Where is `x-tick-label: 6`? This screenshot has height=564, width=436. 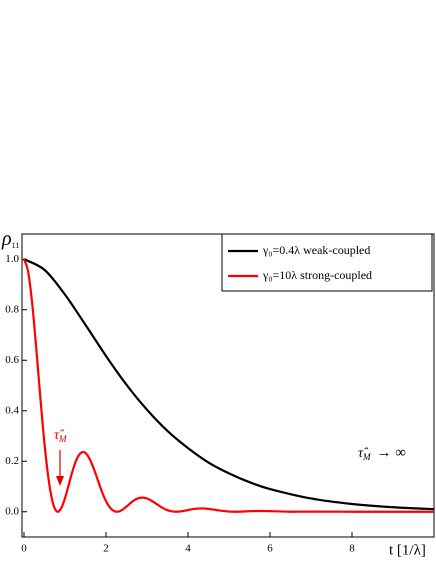
x-tick-label: 6 is located at coordinates (270, 549).